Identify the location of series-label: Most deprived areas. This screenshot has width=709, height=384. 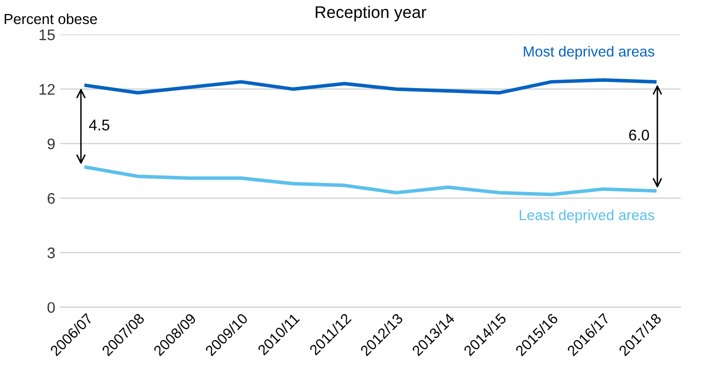
(589, 53).